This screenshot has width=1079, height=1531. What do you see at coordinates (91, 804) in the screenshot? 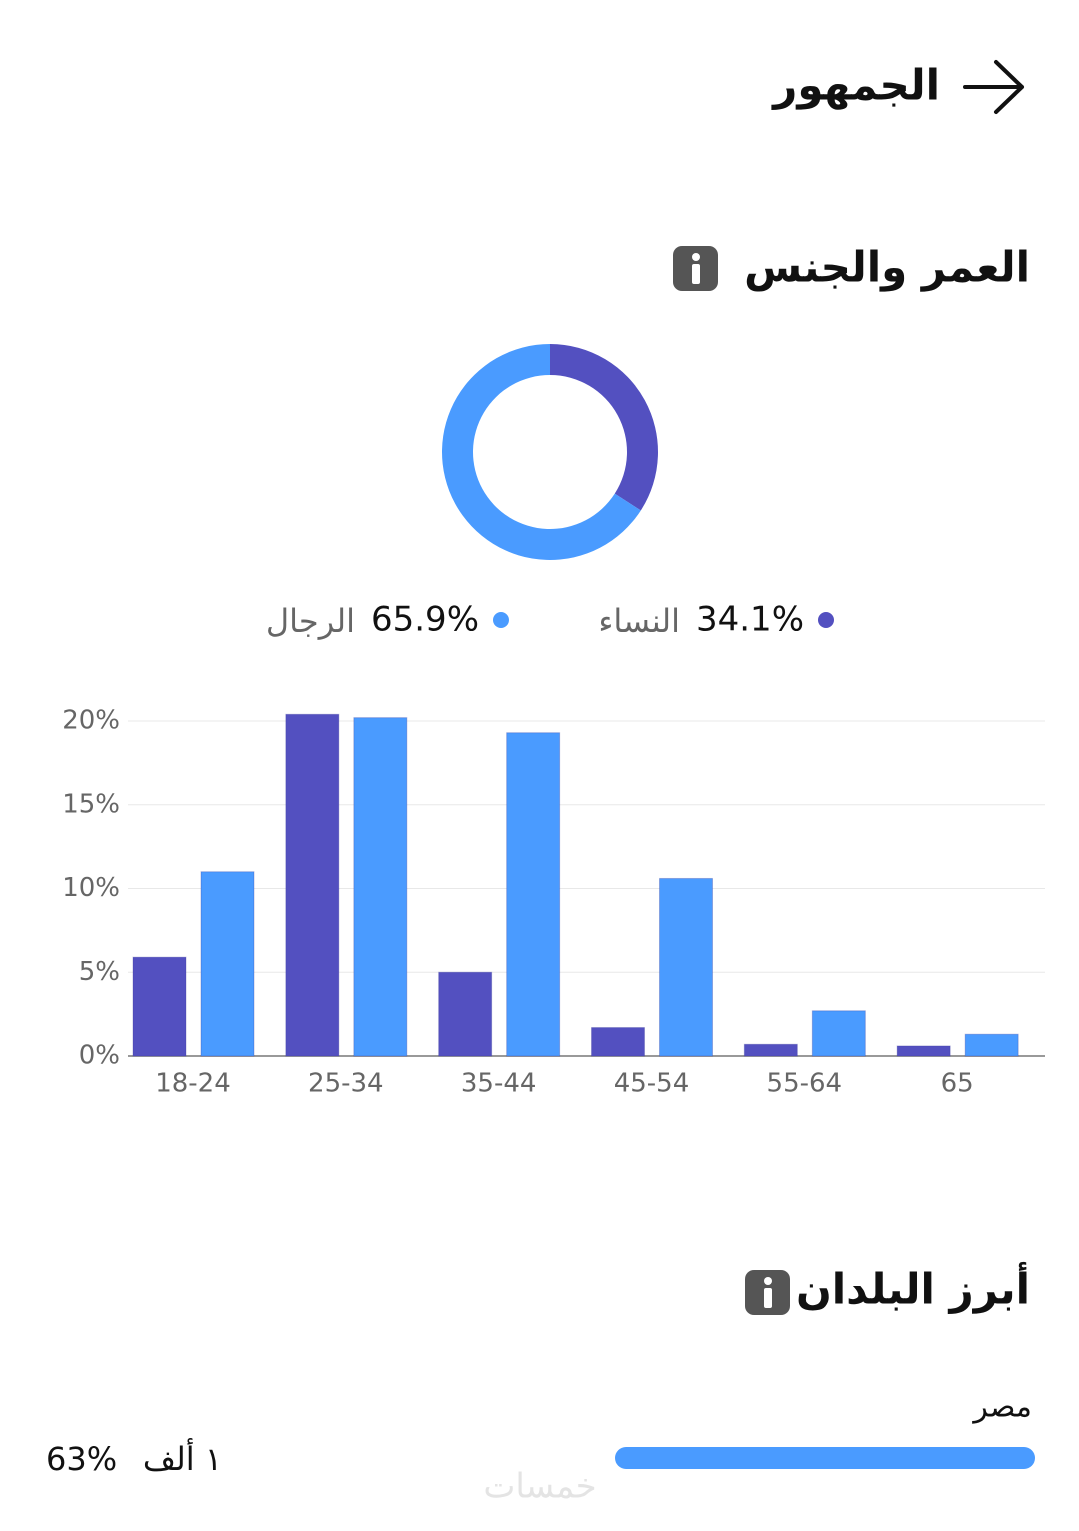
I see `y-tick-label: 15%` at bounding box center [91, 804].